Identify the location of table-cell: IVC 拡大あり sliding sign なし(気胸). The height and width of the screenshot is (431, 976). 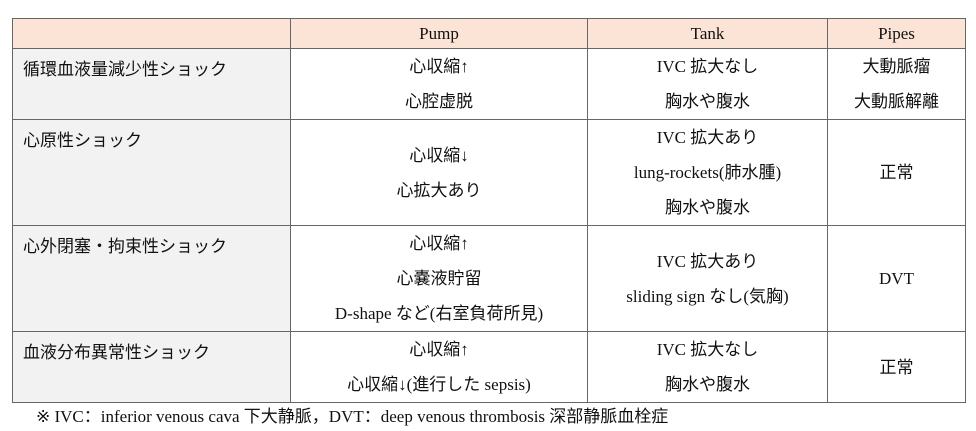
(707, 278).